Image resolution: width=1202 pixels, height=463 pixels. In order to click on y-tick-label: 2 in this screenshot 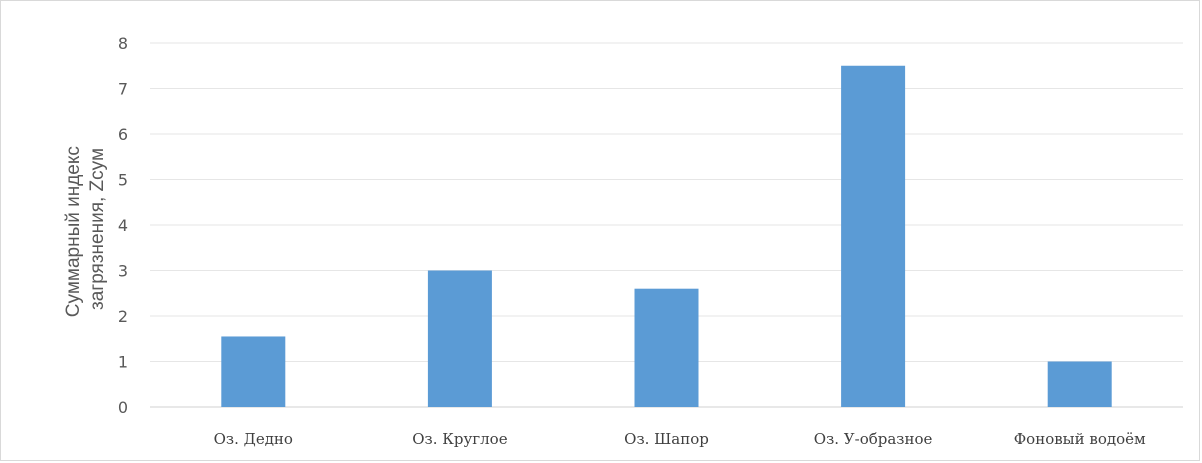, I will do `click(123, 316)`.